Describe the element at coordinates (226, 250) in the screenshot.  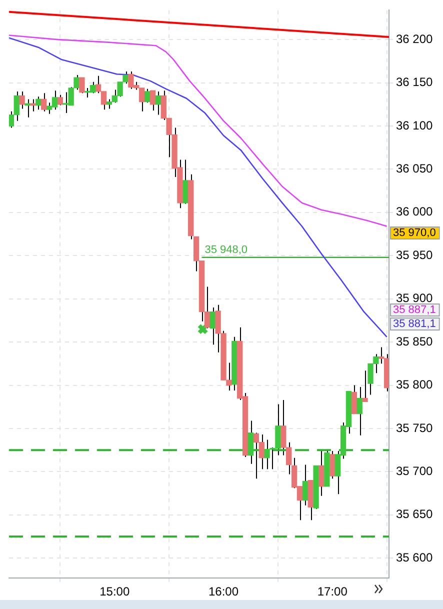
I see `annotation: 35 948,0` at that location.